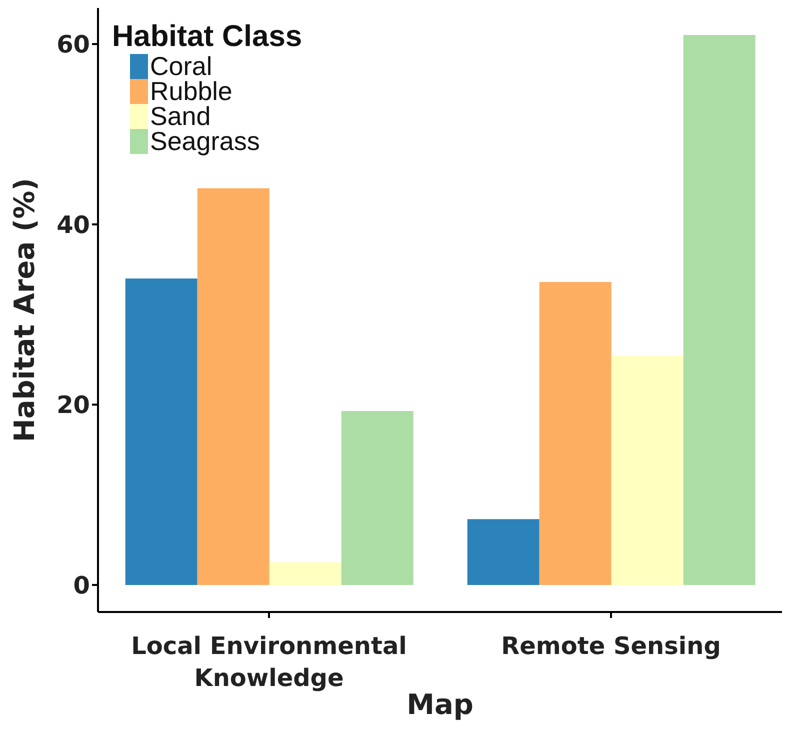 This screenshot has width=794, height=737. What do you see at coordinates (611, 646) in the screenshot?
I see `x-tick-label: Remote Sensing` at bounding box center [611, 646].